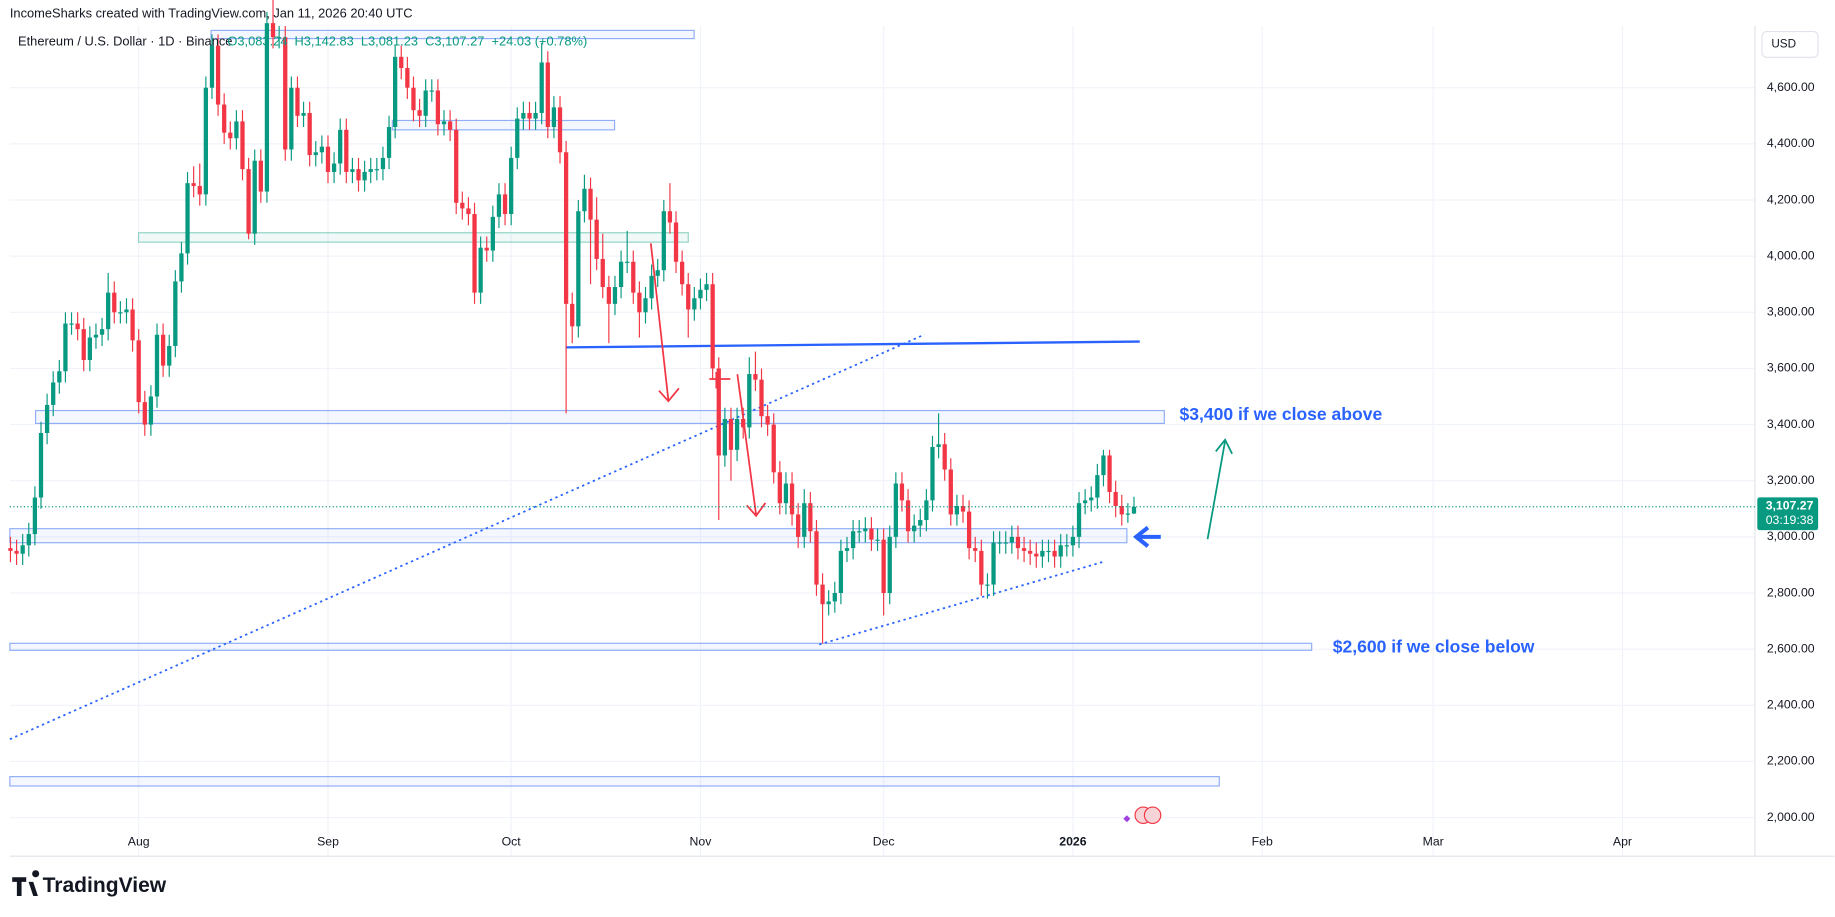  I want to click on legend-value: L3,081.23, so click(389, 40).